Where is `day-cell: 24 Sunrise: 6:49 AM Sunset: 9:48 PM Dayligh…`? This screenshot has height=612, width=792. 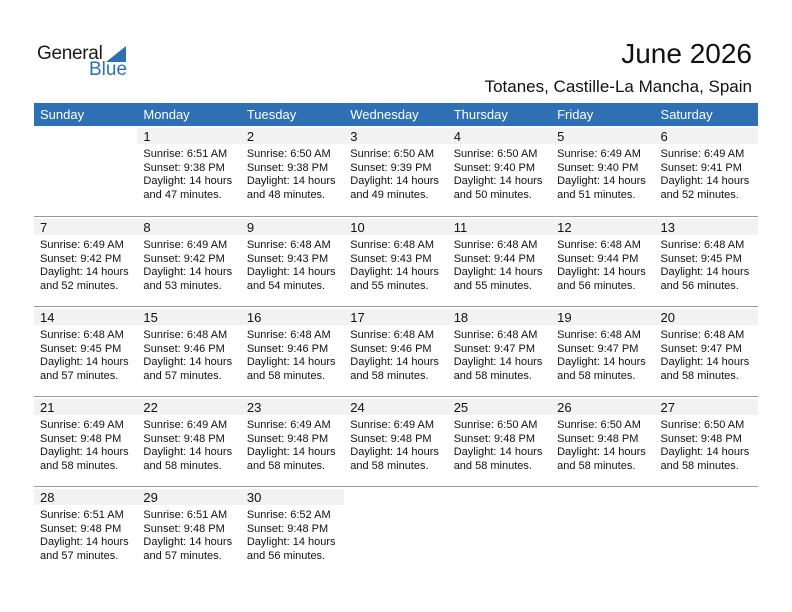 day-cell: 24 Sunrise: 6:49 AM Sunset: 9:48 PM Dayligh… is located at coordinates (396, 441).